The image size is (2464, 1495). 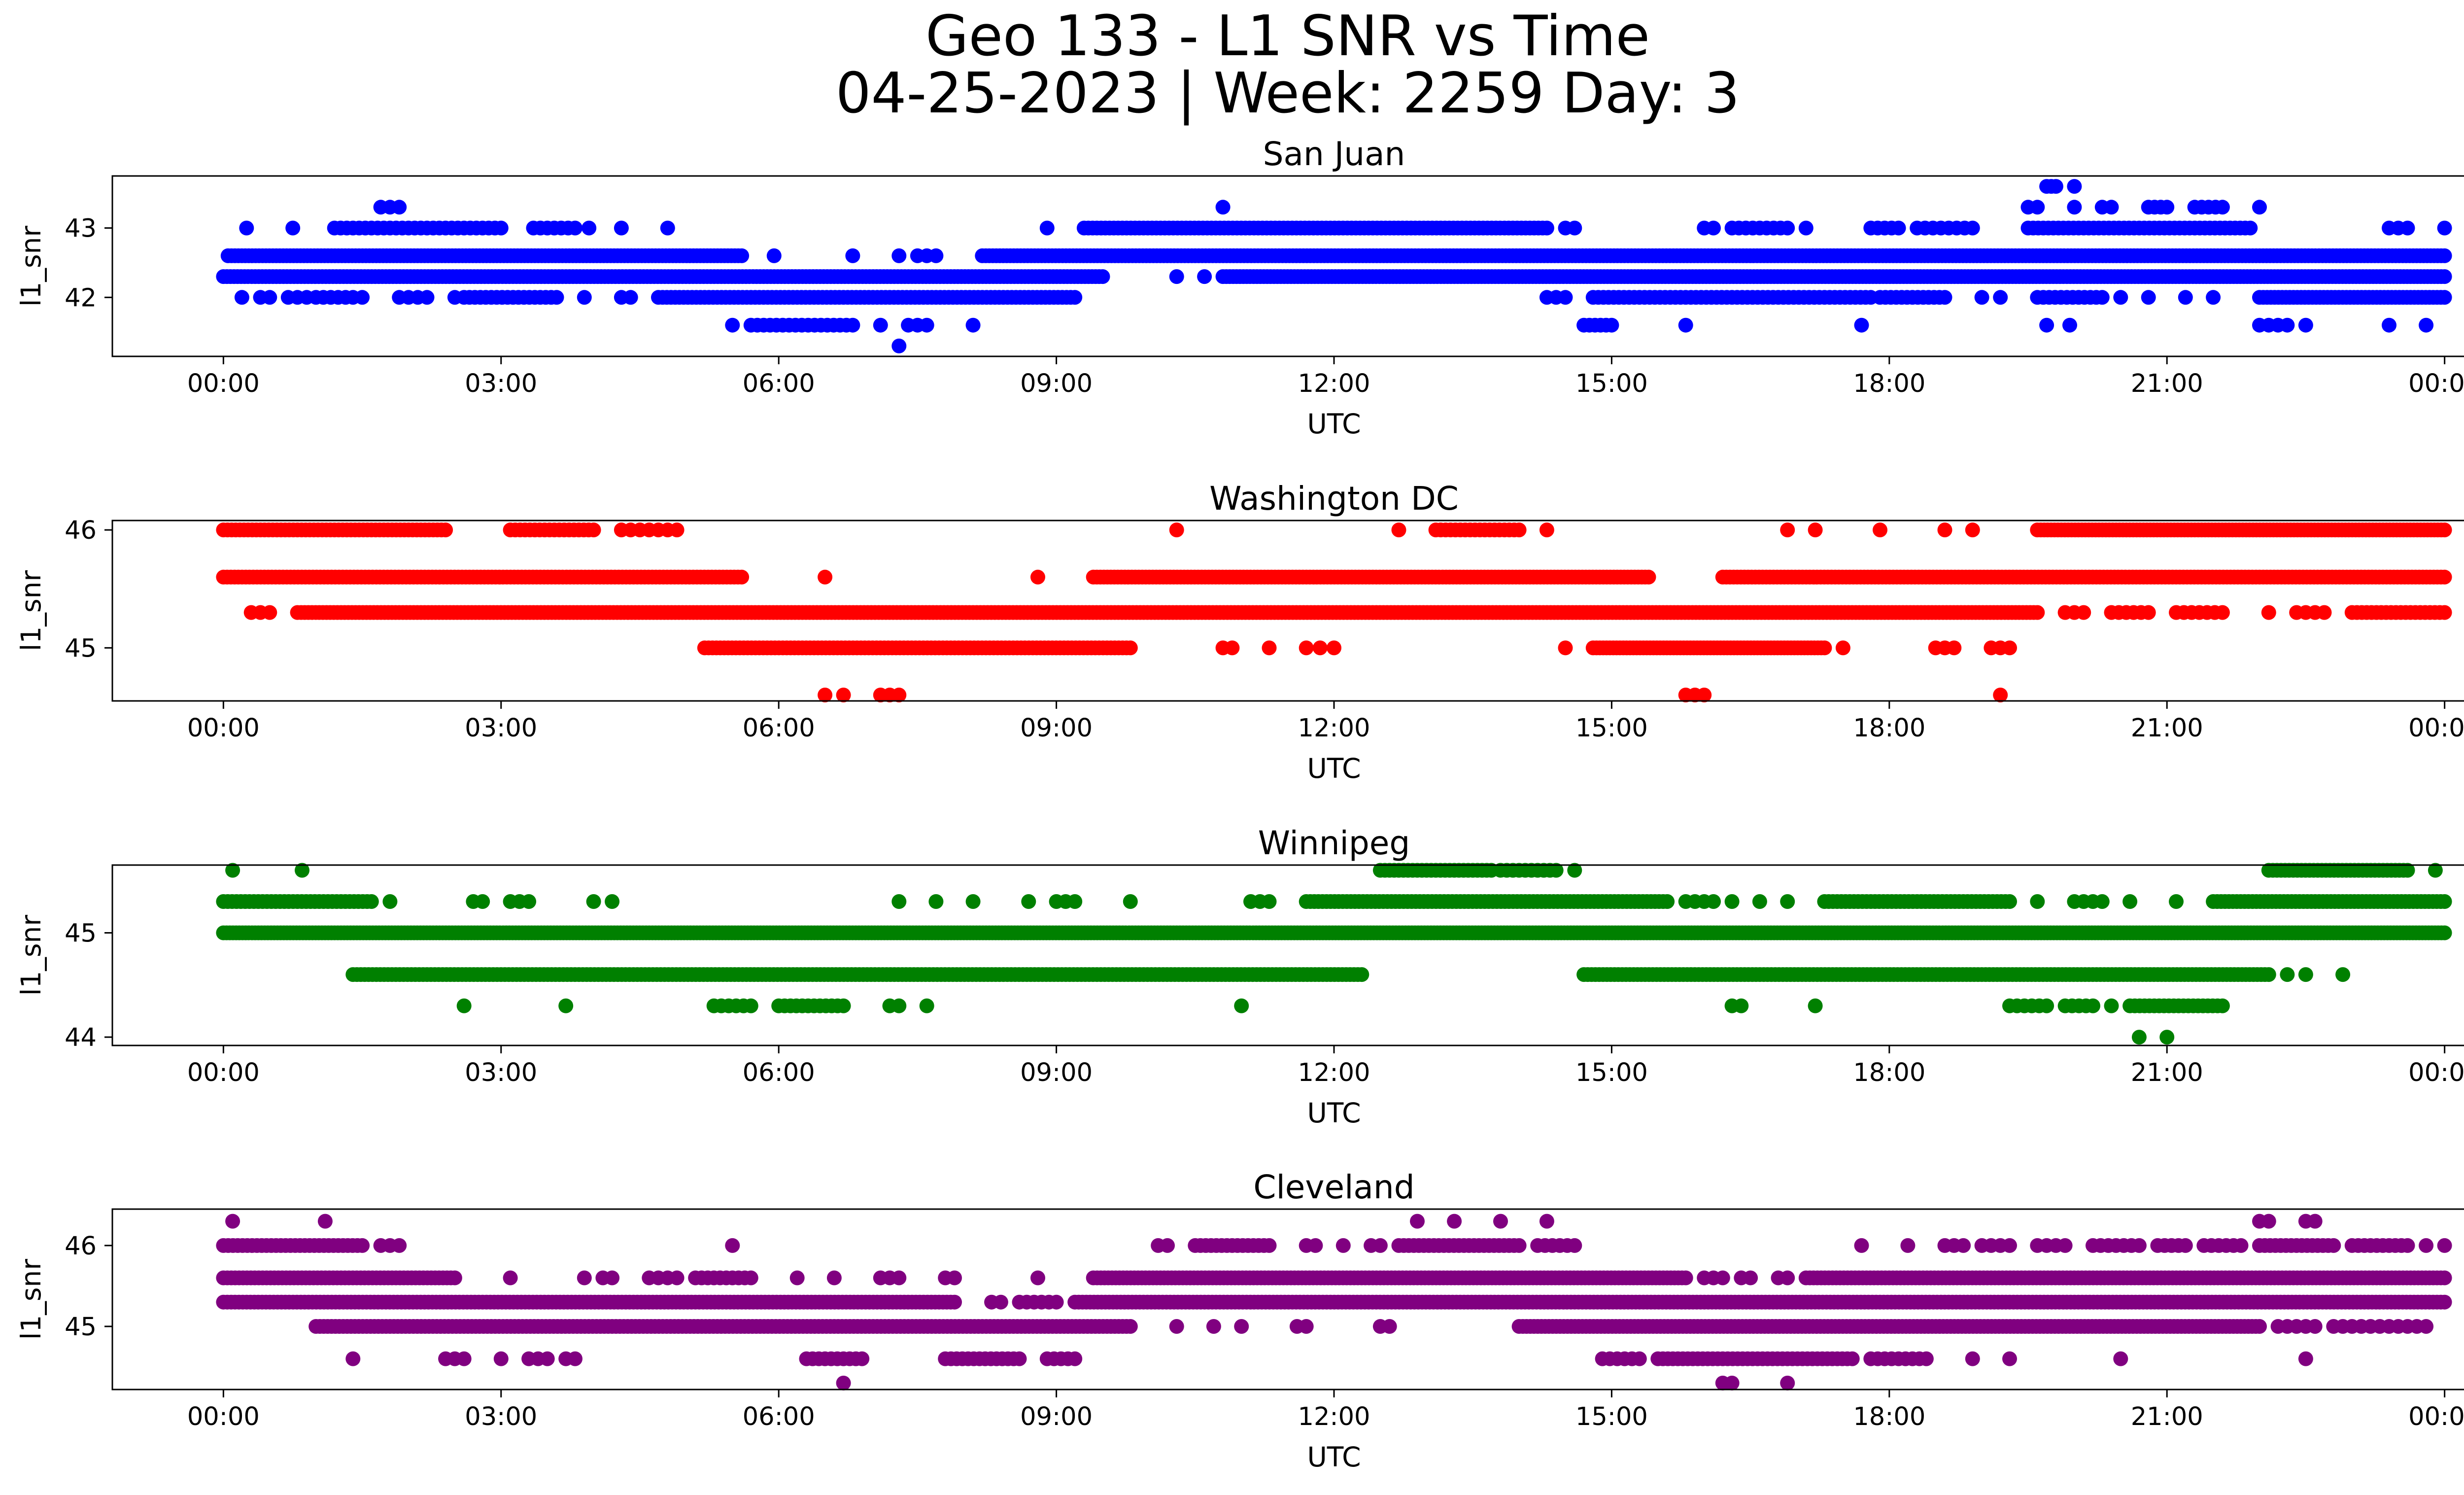 I want to click on panel-title: Washington DC, so click(x=1334, y=499).